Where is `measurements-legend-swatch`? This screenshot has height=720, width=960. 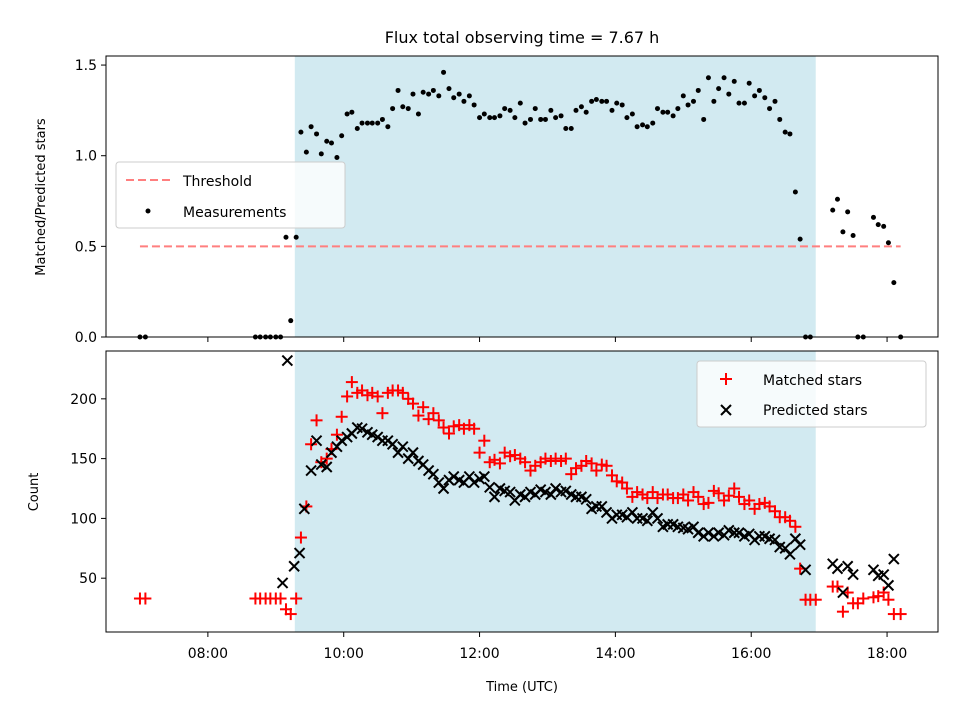 measurements-legend-swatch is located at coordinates (148, 211).